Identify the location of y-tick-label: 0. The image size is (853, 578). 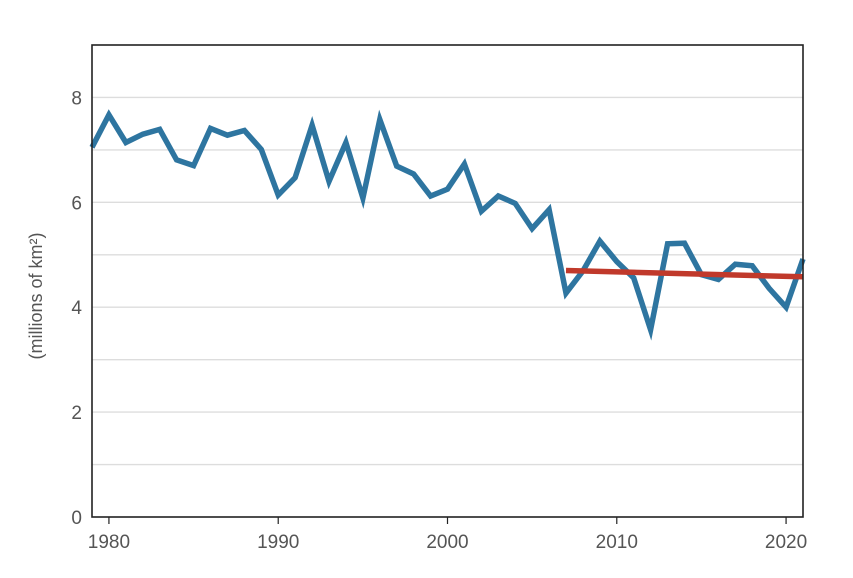
(76, 518).